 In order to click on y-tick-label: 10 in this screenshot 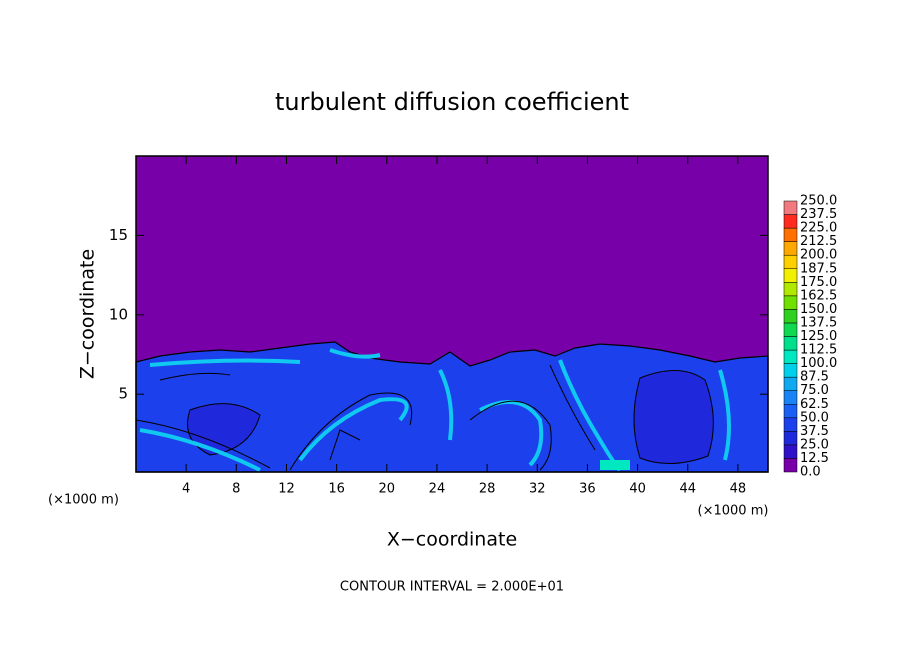, I will do `click(118, 314)`.